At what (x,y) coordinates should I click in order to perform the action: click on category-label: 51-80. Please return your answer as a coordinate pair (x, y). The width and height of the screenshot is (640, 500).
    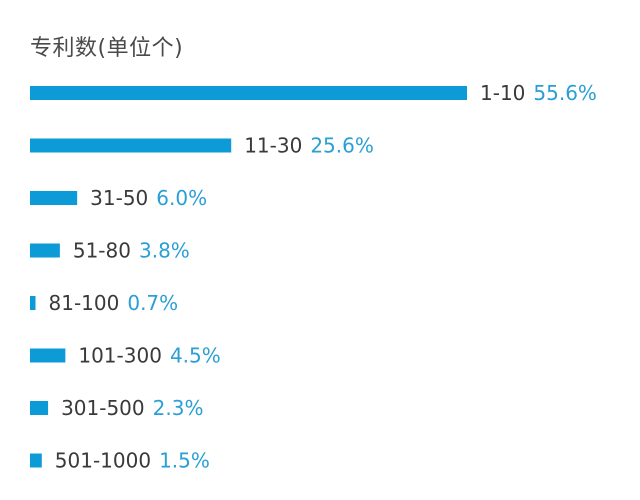
    Looking at the image, I should click on (102, 251).